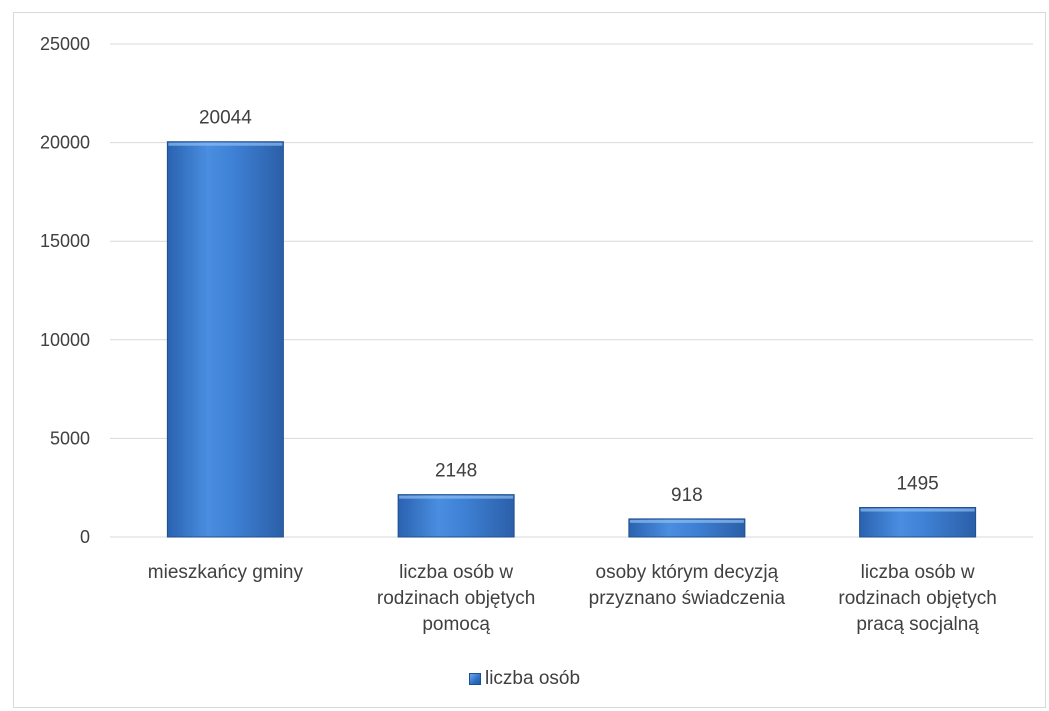  I want to click on y-tick-label: 25000, so click(65, 44).